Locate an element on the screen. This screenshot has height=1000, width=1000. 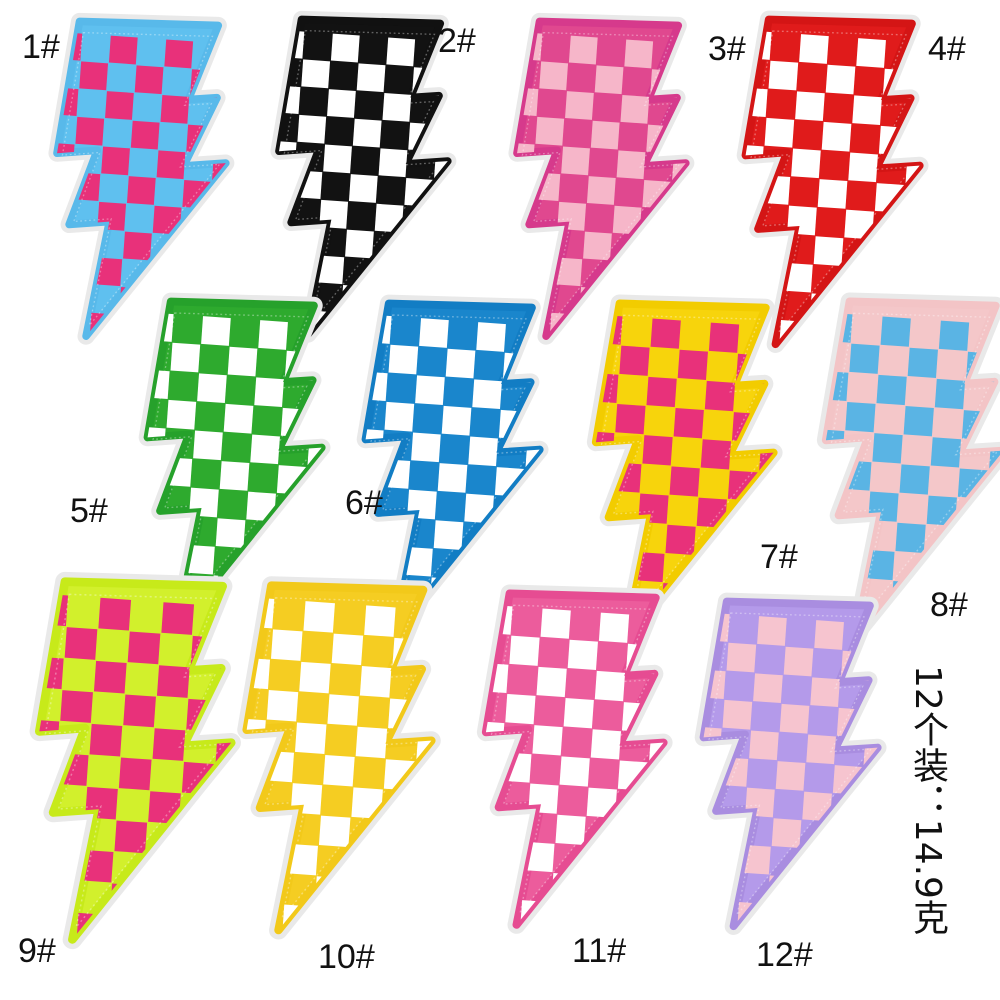
patch-number-label: 3# is located at coordinates (727, 49).